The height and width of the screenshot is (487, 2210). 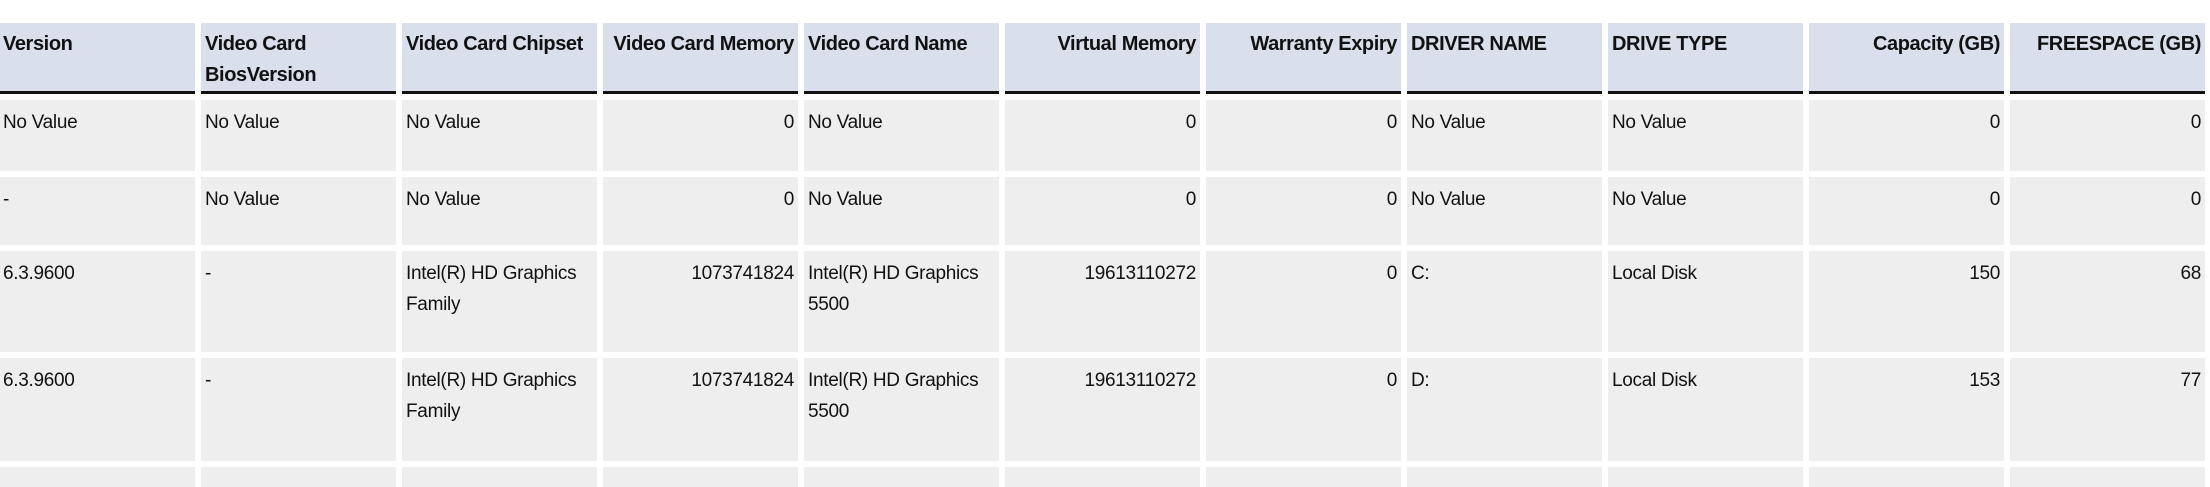 I want to click on column-header-drive-type: DRIVE TYPE, so click(x=1705, y=58).